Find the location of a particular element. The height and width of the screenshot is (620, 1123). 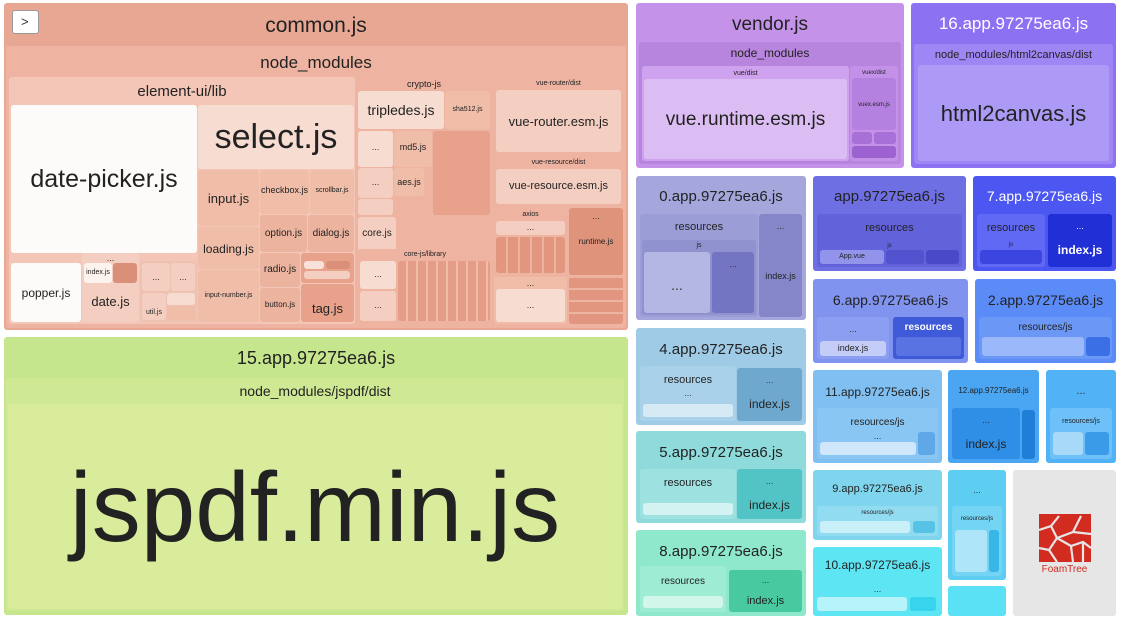

file-label: date.js is located at coordinates (110, 301).